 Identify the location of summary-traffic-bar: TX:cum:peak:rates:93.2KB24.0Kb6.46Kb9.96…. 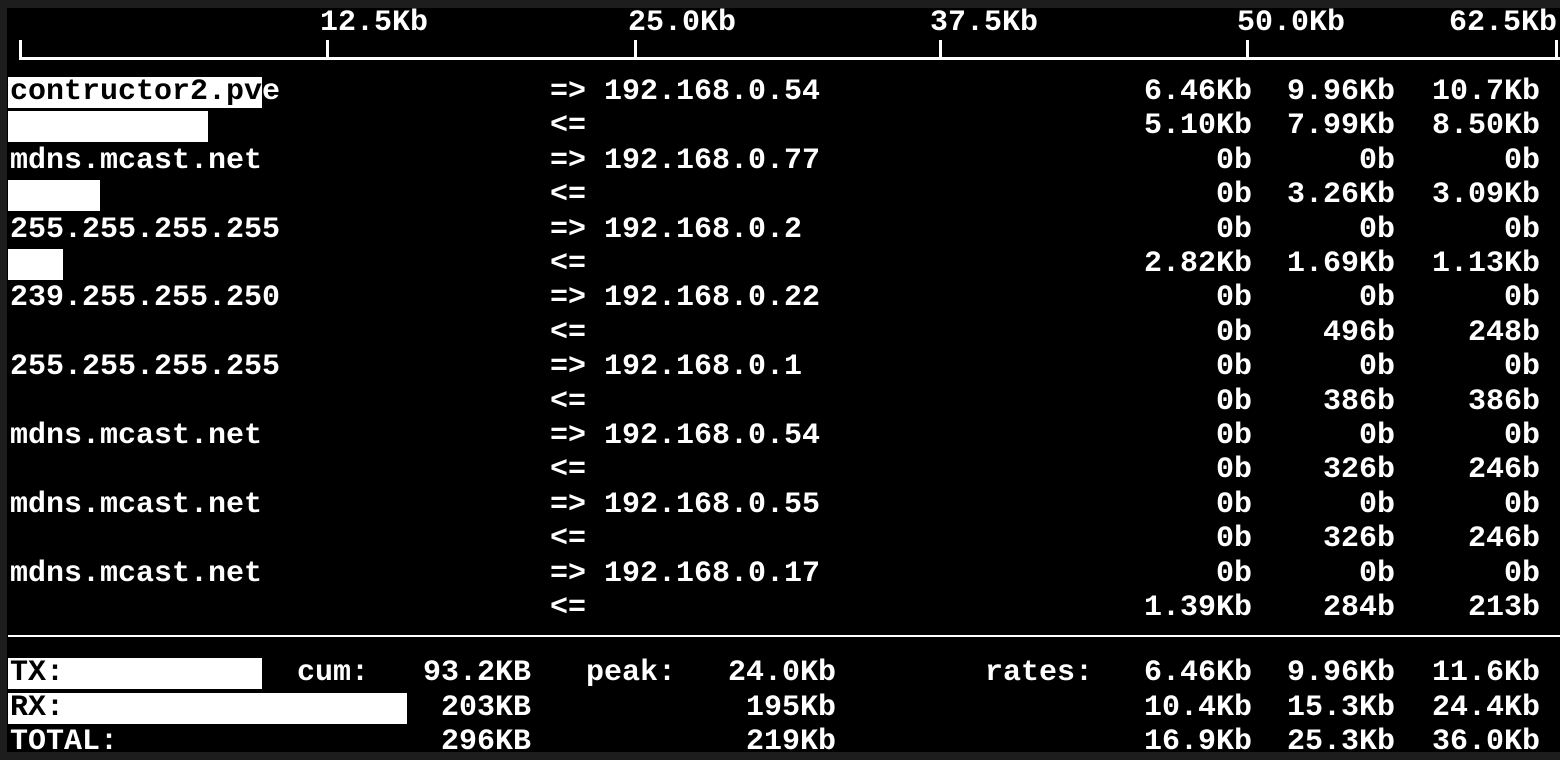
(135, 673).